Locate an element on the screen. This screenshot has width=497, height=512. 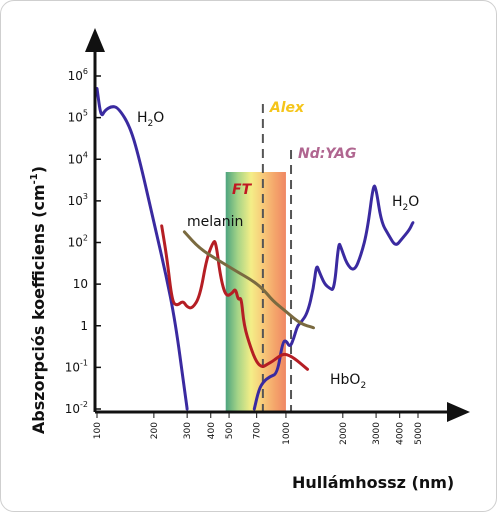
label-hbo2: HbO2 is located at coordinates (348, 381).